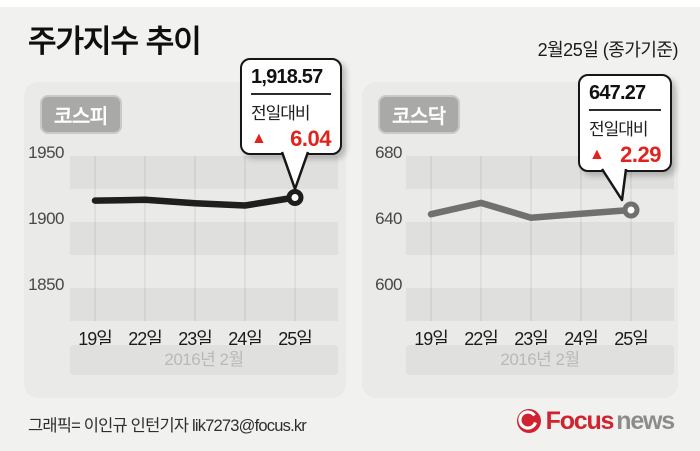 Image resolution: width=700 pixels, height=451 pixels. What do you see at coordinates (310, 138) in the screenshot?
I see `callout-change-value: 6.04` at bounding box center [310, 138].